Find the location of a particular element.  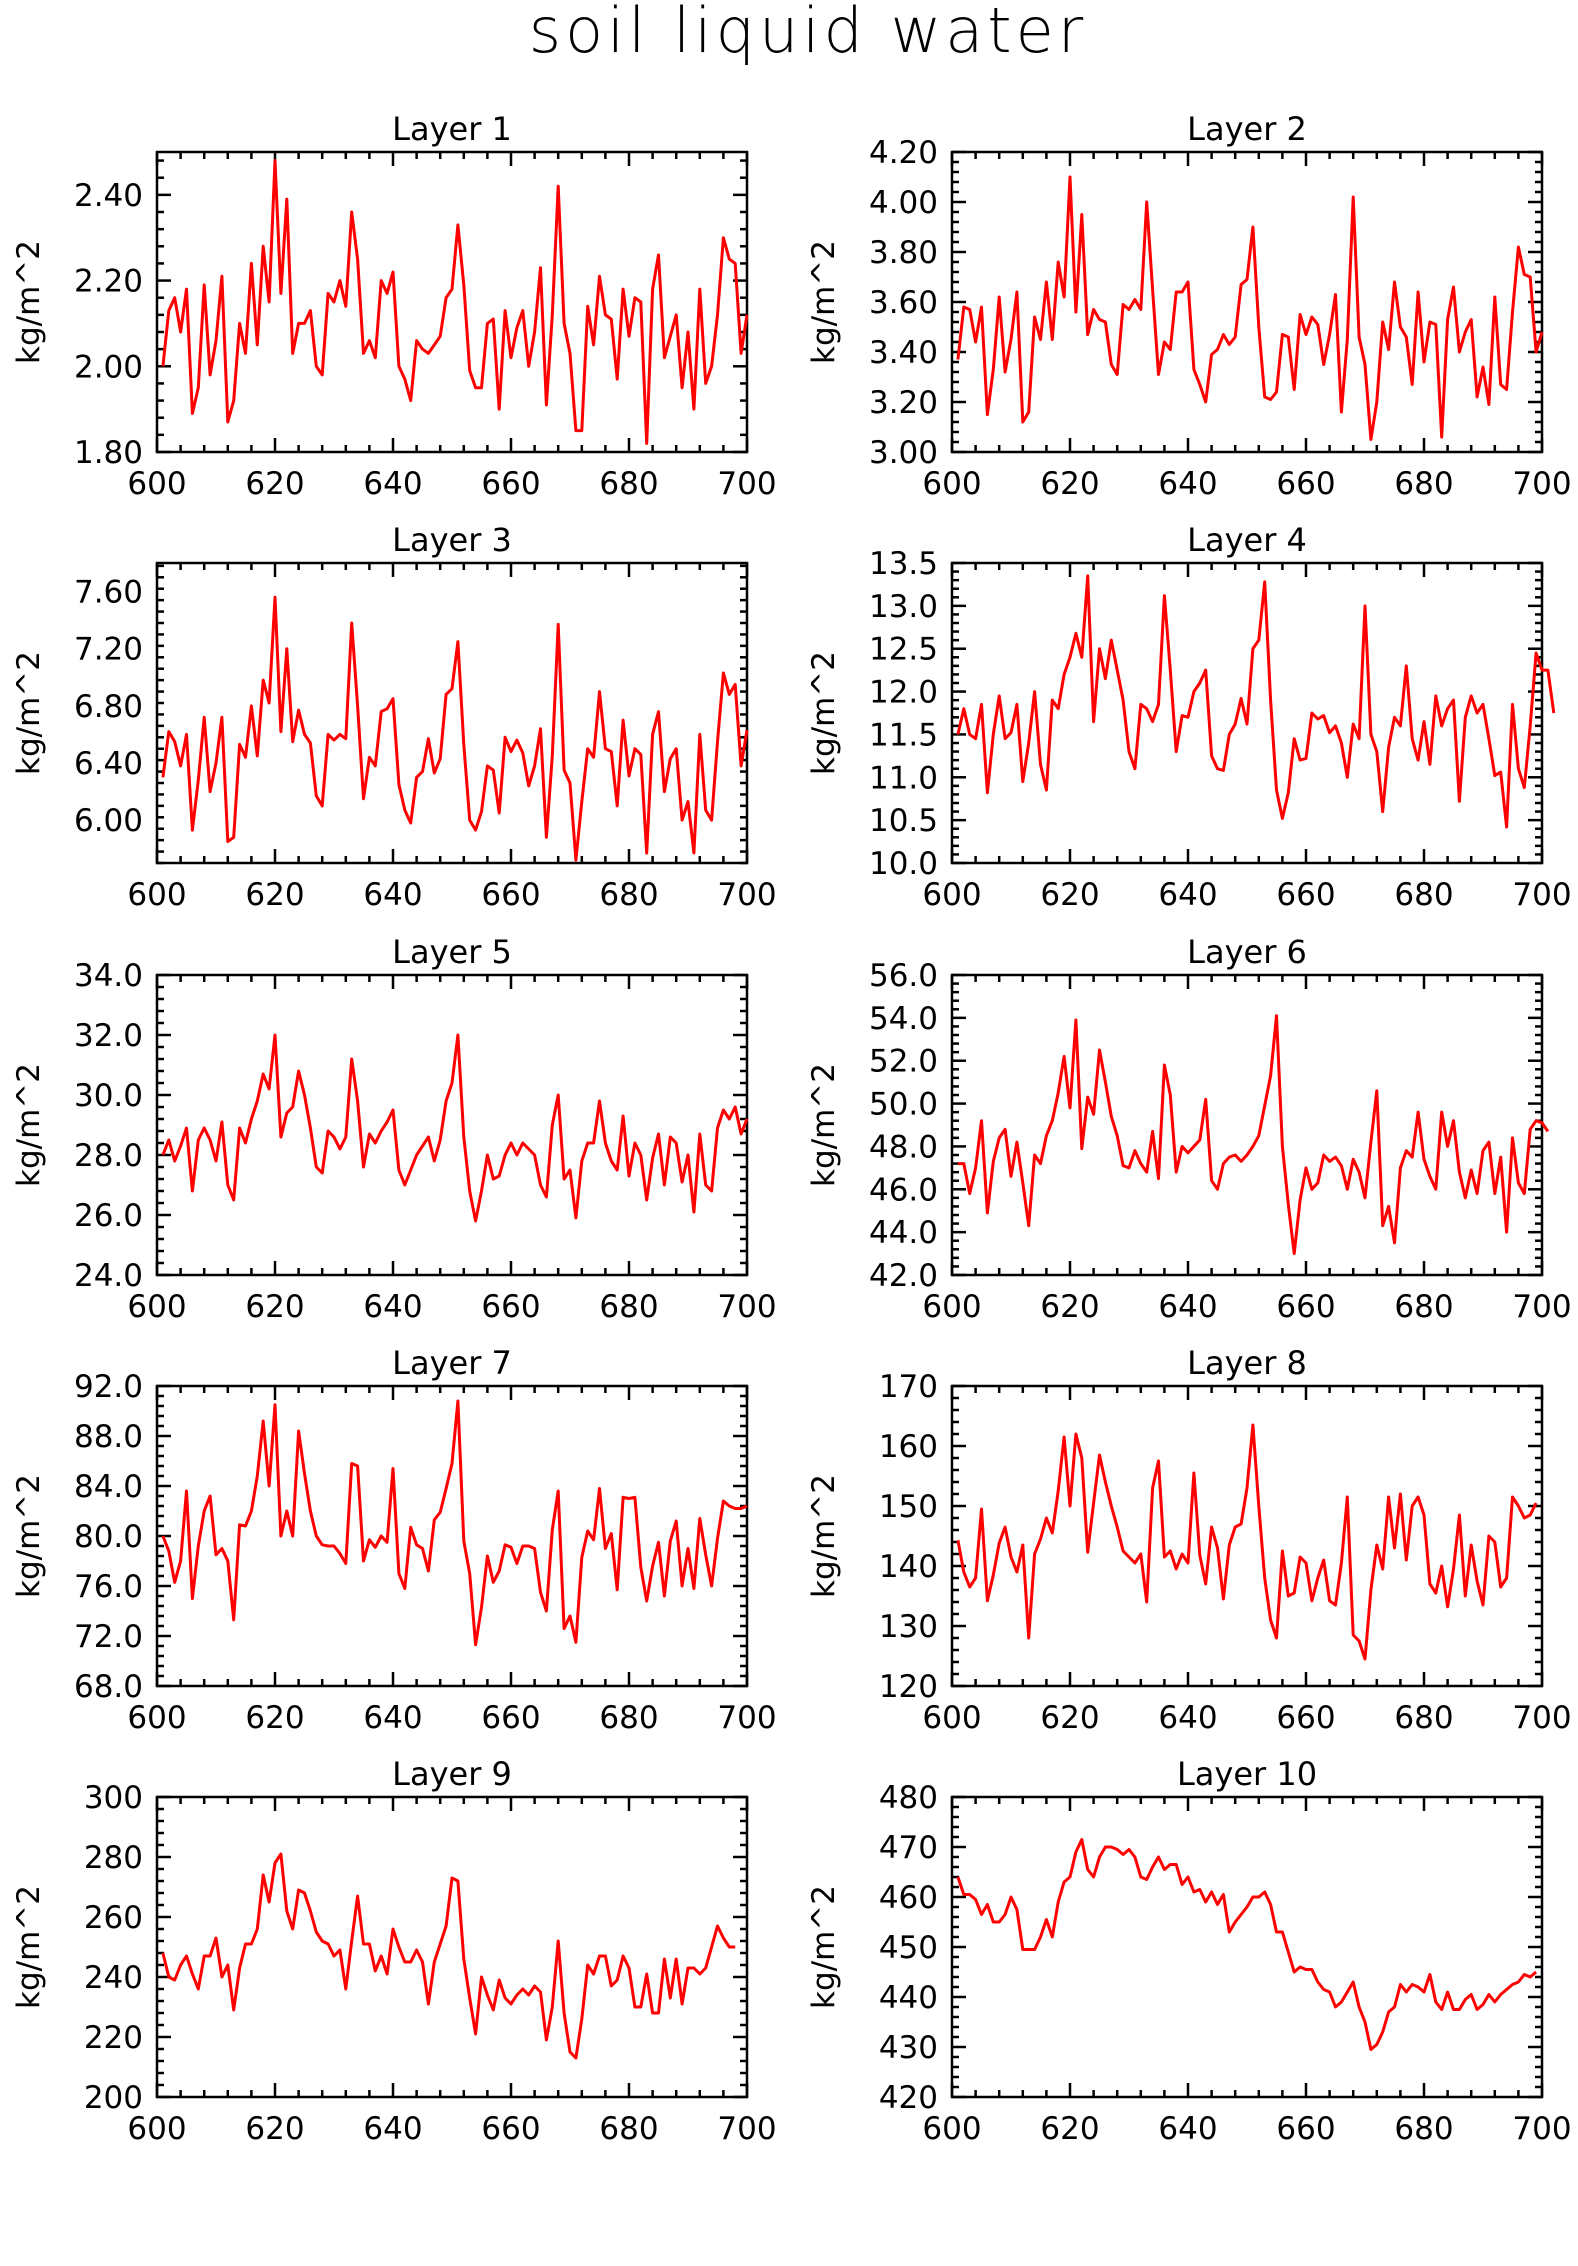

y-tick-label: 440 is located at coordinates (908, 1998).